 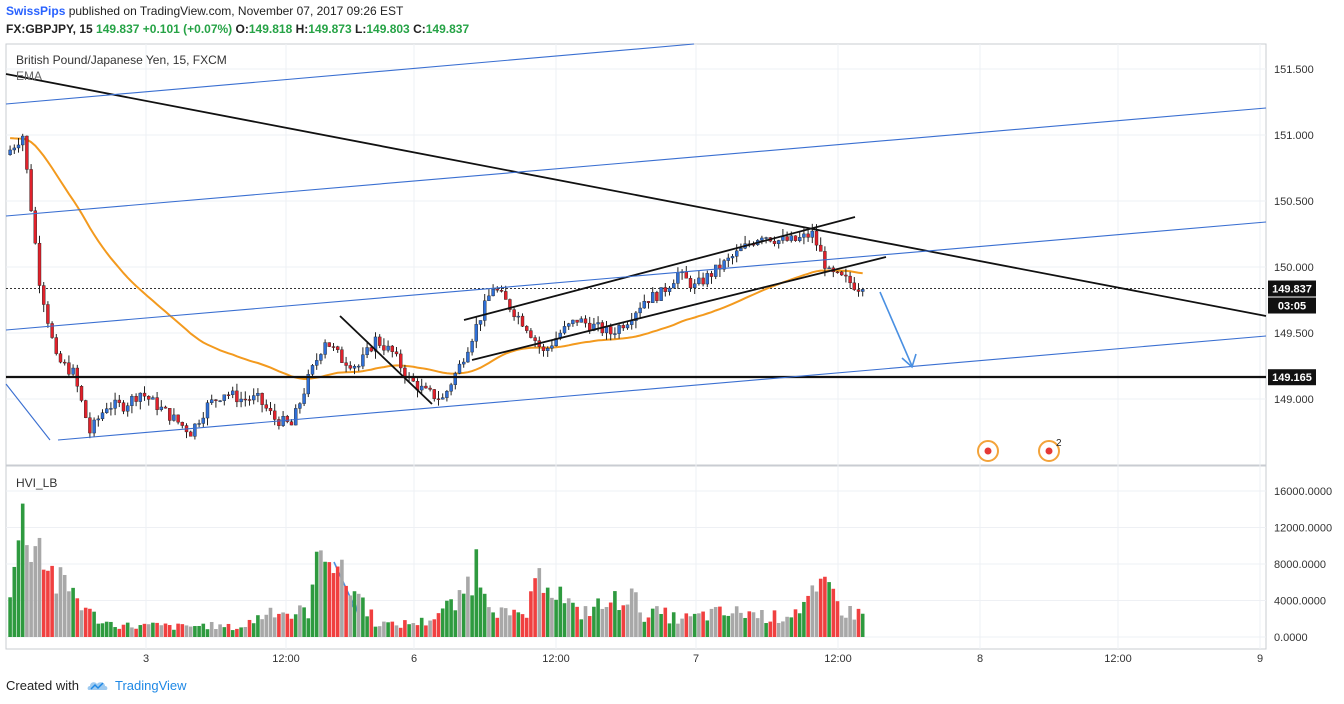 What do you see at coordinates (49, 29) in the screenshot?
I see `symbol: FX:GBPJPY, 15` at bounding box center [49, 29].